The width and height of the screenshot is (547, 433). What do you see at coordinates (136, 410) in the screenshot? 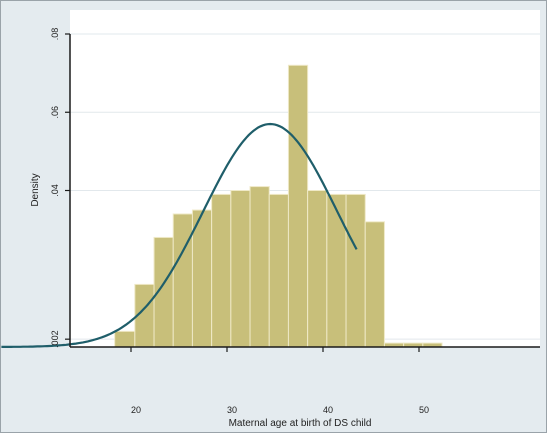
I see `x-tick-label-0: 20` at bounding box center [136, 410].